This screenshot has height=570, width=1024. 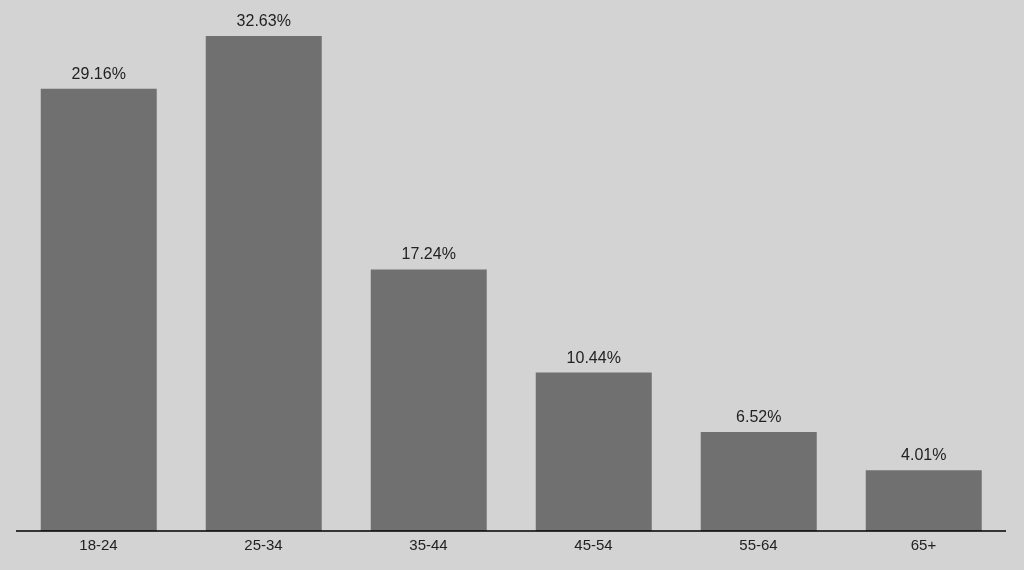 I want to click on x-tick-label: 35-44, so click(x=428, y=544).